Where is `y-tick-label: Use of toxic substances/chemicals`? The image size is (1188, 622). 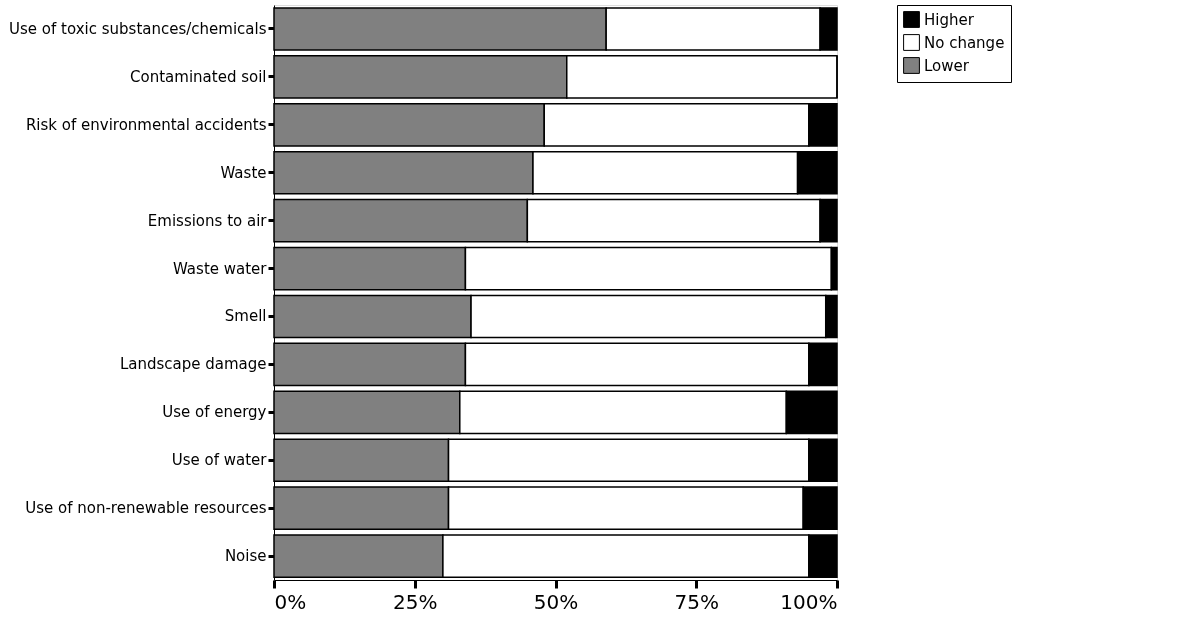 y-tick-label: Use of toxic substances/chemicals is located at coordinates (138, 28).